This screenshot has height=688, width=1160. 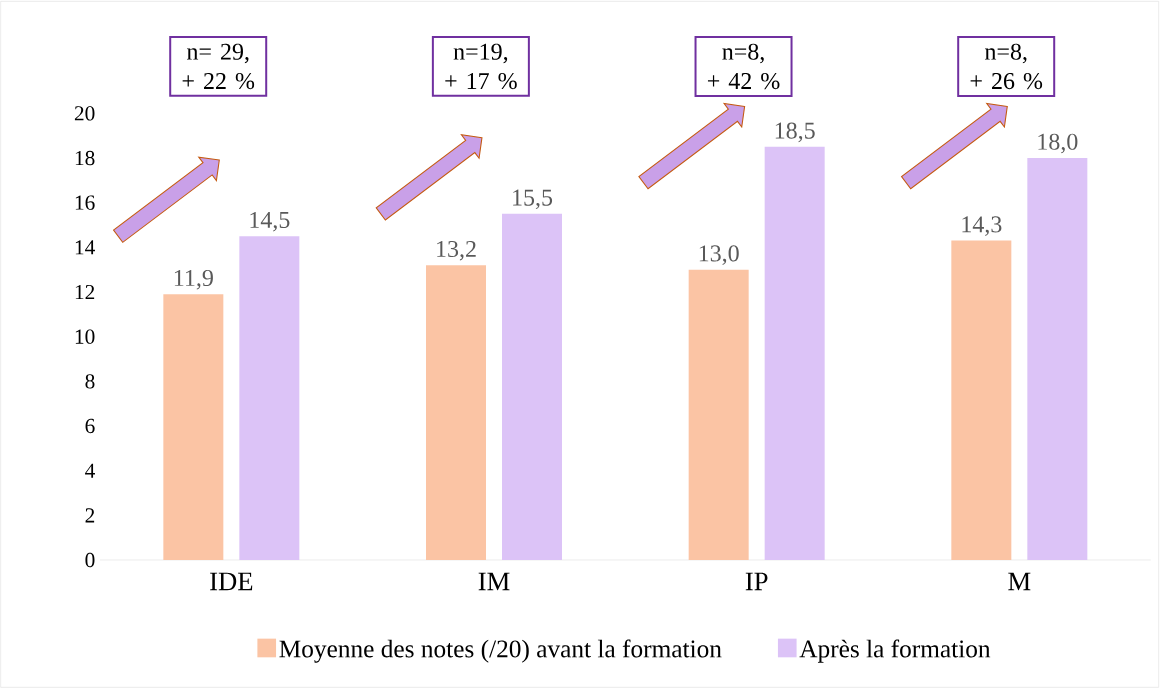 I want to click on data-label: 13,0, so click(x=719, y=255).